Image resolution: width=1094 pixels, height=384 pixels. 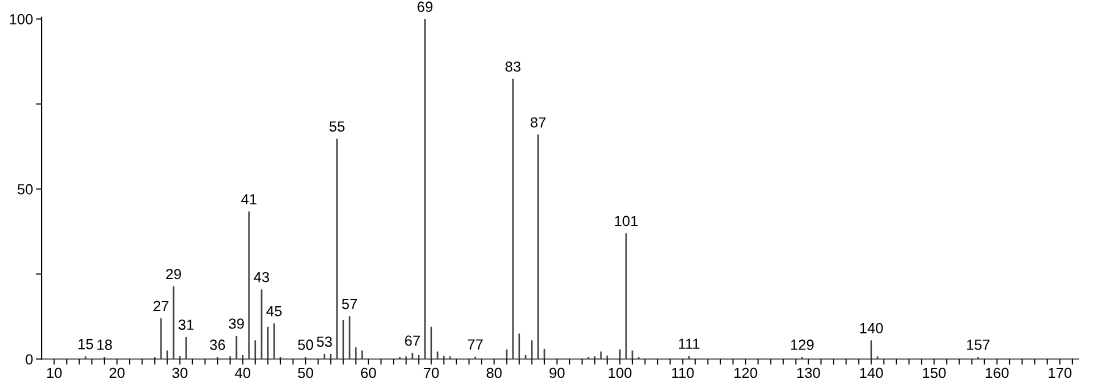 What do you see at coordinates (683, 373) in the screenshot?
I see `x-tick-label: 110` at bounding box center [683, 373].